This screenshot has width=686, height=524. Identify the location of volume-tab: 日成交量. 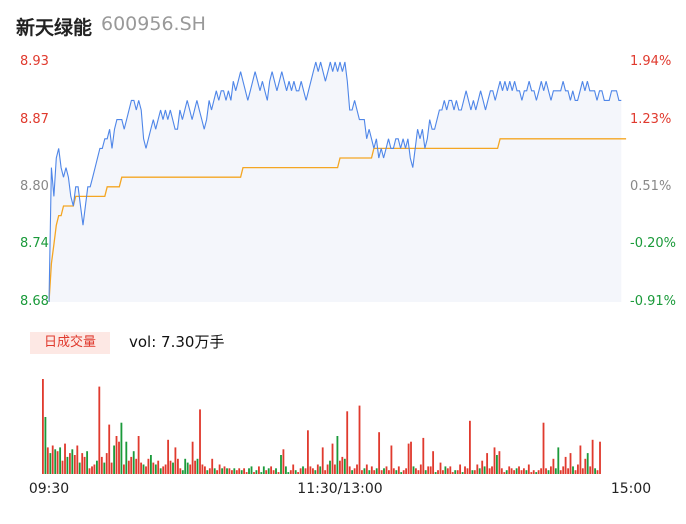
(70, 343).